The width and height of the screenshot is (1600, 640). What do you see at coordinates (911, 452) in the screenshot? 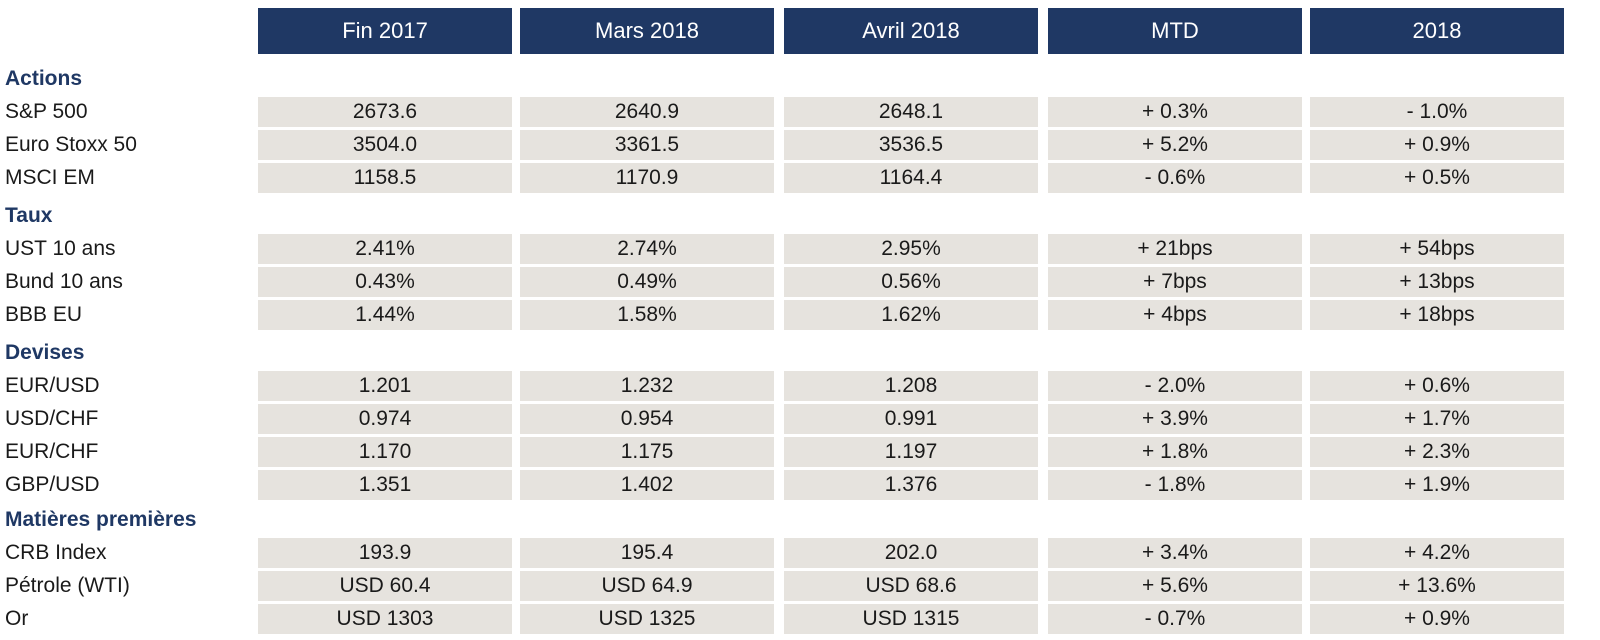
I see `table-cell: 1.197` at bounding box center [911, 452].